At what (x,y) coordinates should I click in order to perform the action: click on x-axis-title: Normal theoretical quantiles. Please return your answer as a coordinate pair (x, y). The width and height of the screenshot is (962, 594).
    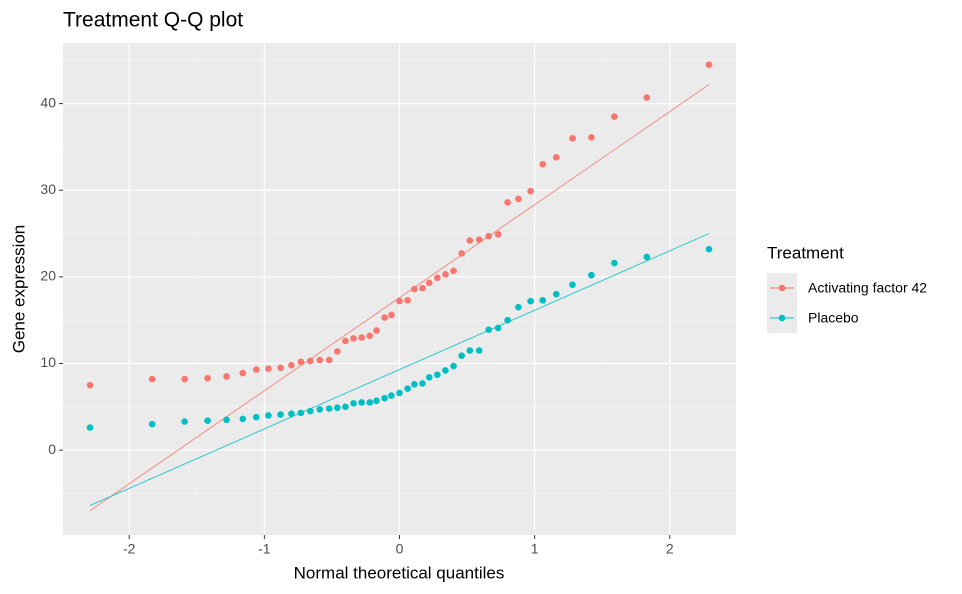
    Looking at the image, I should click on (399, 572).